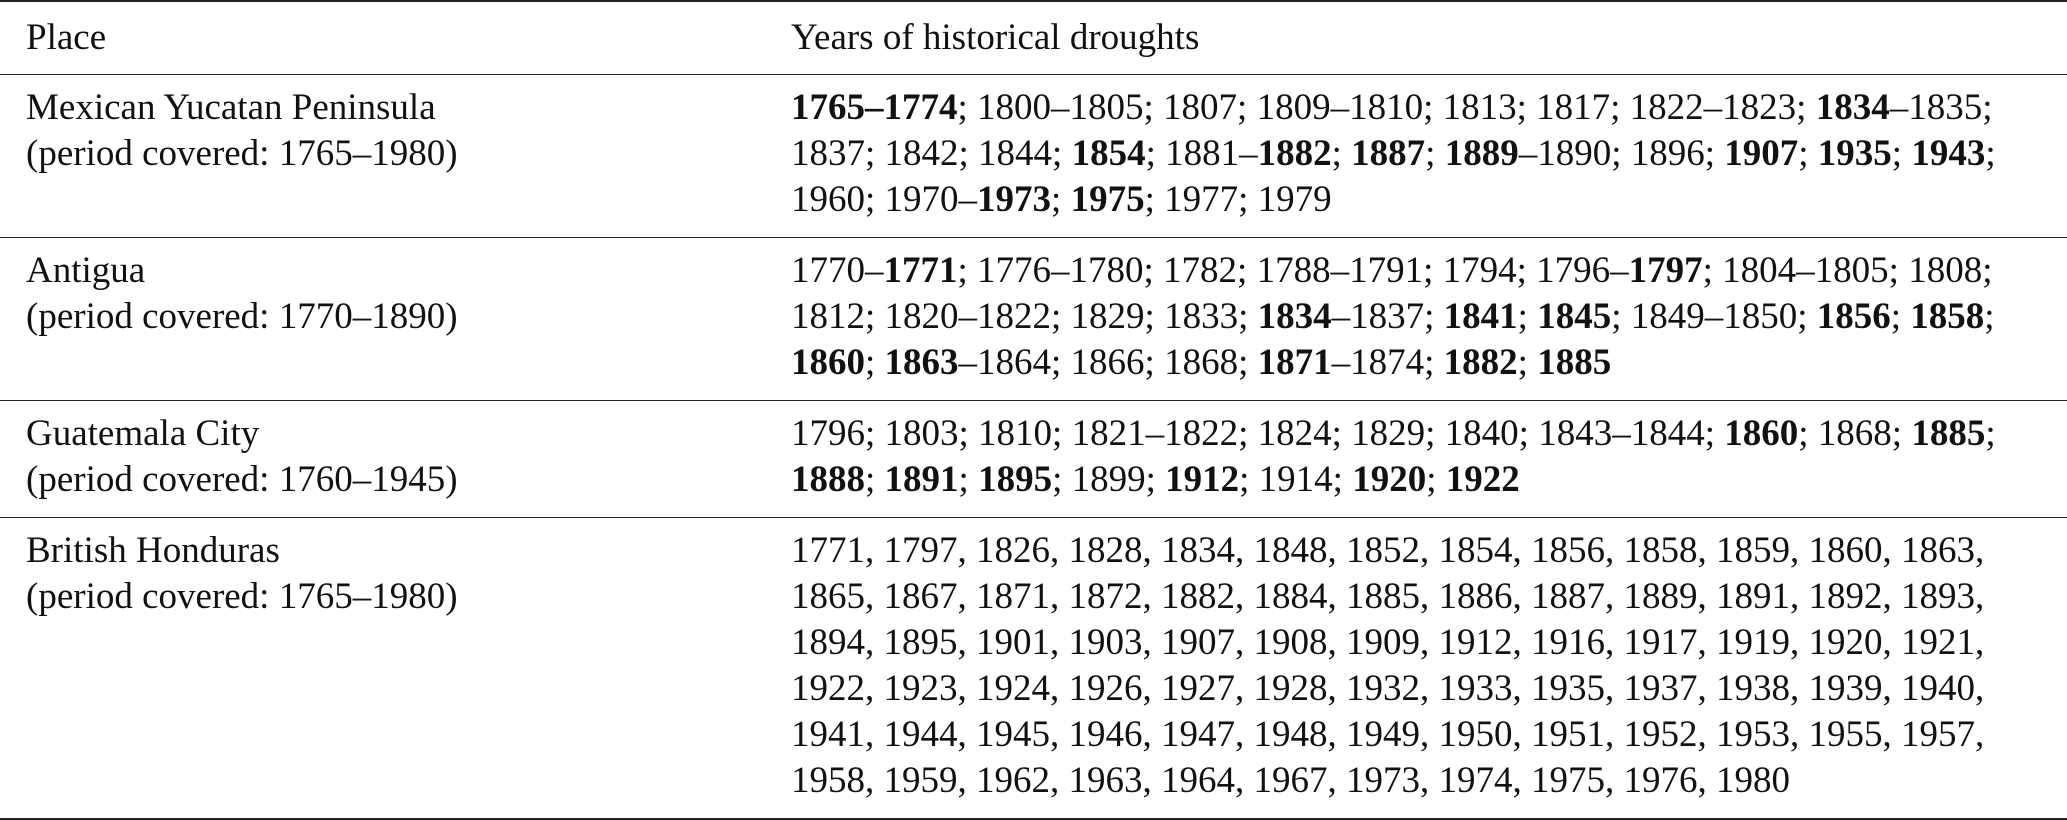  I want to click on years-text: ; 1849–1850;, so click(1714, 316).